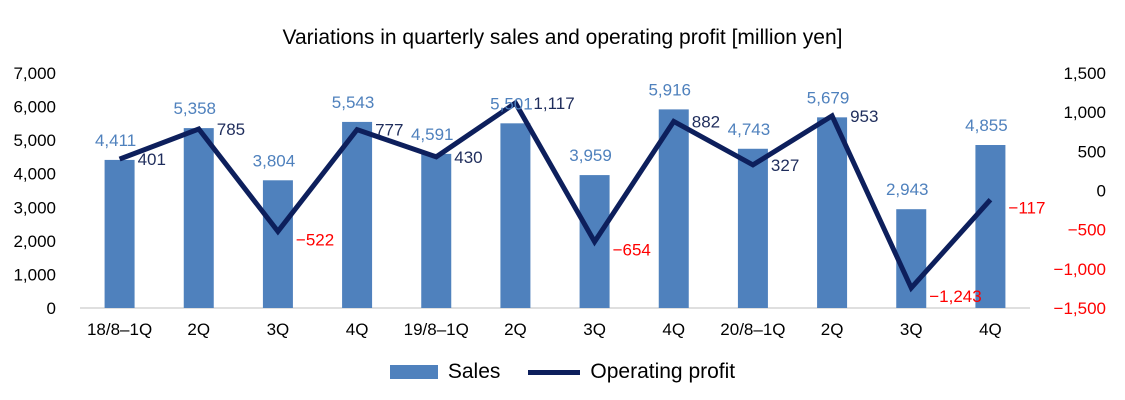  What do you see at coordinates (553, 103) in the screenshot?
I see `operating-profit-data-label: 1,117` at bounding box center [553, 103].